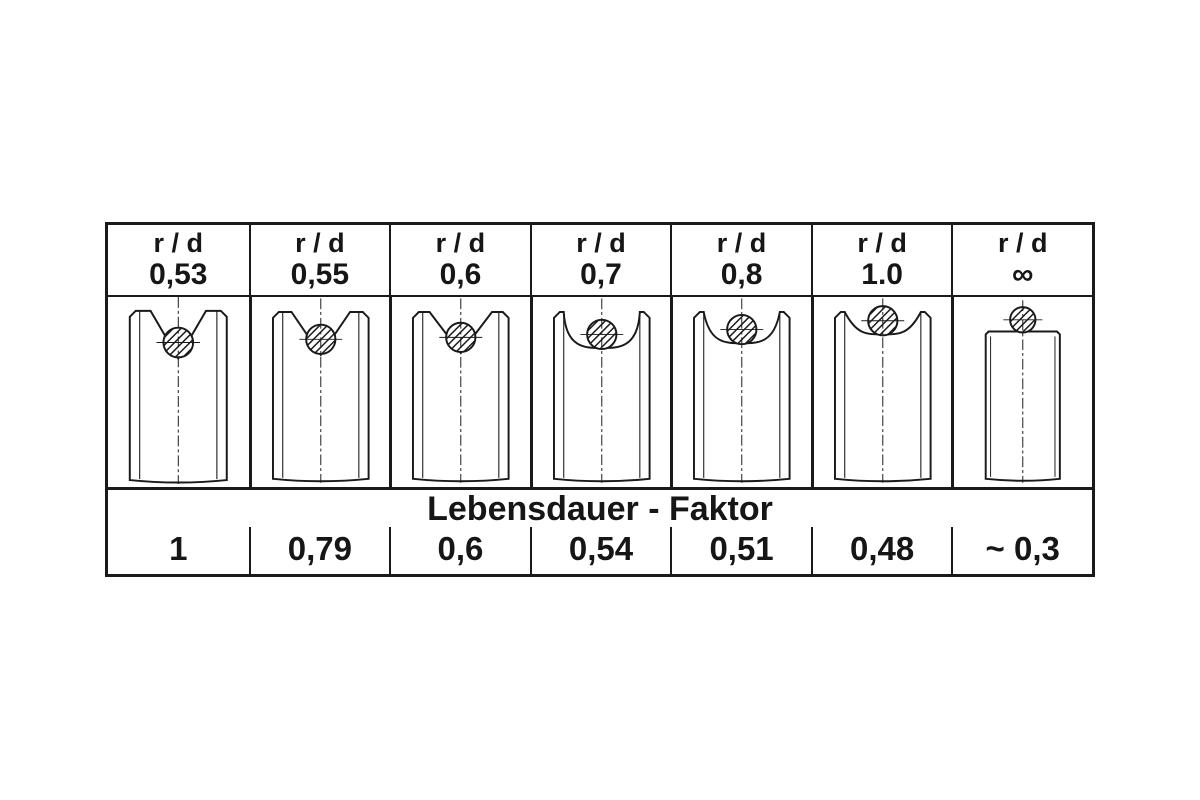 The height and width of the screenshot is (800, 1200). I want to click on factor-cell: 0,51, so click(740, 550).